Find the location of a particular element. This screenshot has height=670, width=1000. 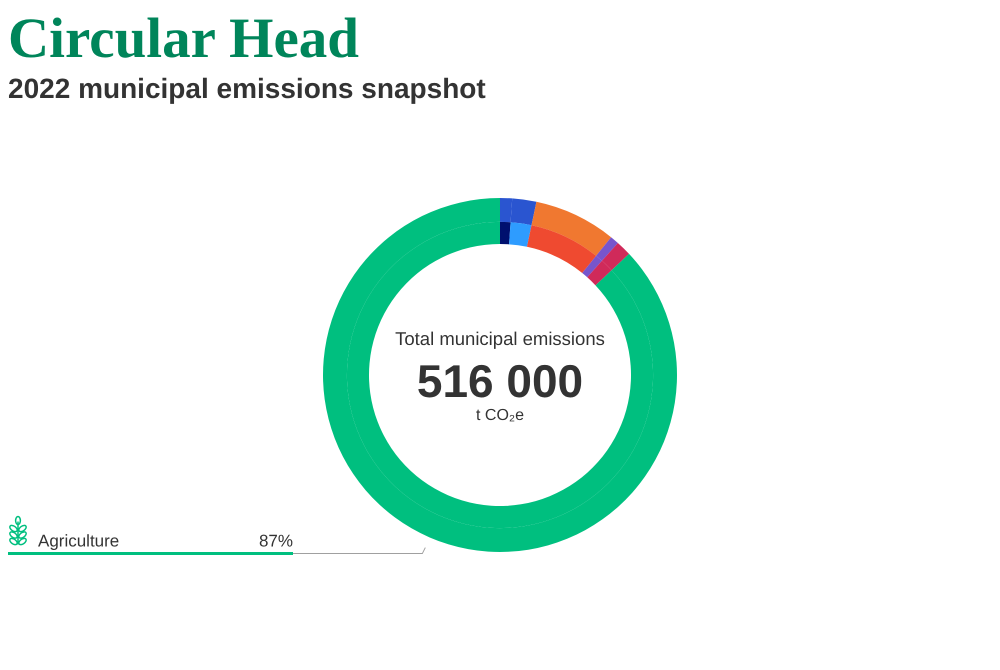

chart-subtitle: 2022 municipal emissions snapshot is located at coordinates (247, 88).